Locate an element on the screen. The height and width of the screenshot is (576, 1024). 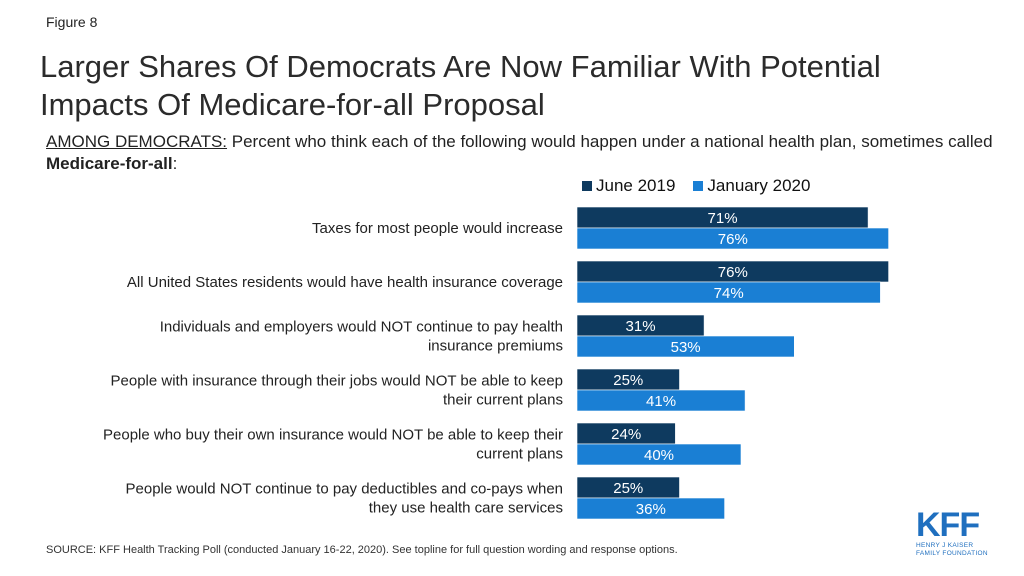
category-label: they use health care services is located at coordinates (466, 508).